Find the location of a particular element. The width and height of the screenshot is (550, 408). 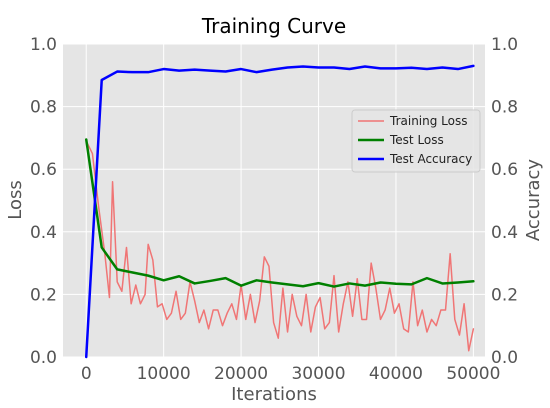

x-tick-label: 50000 is located at coordinates (473, 374).